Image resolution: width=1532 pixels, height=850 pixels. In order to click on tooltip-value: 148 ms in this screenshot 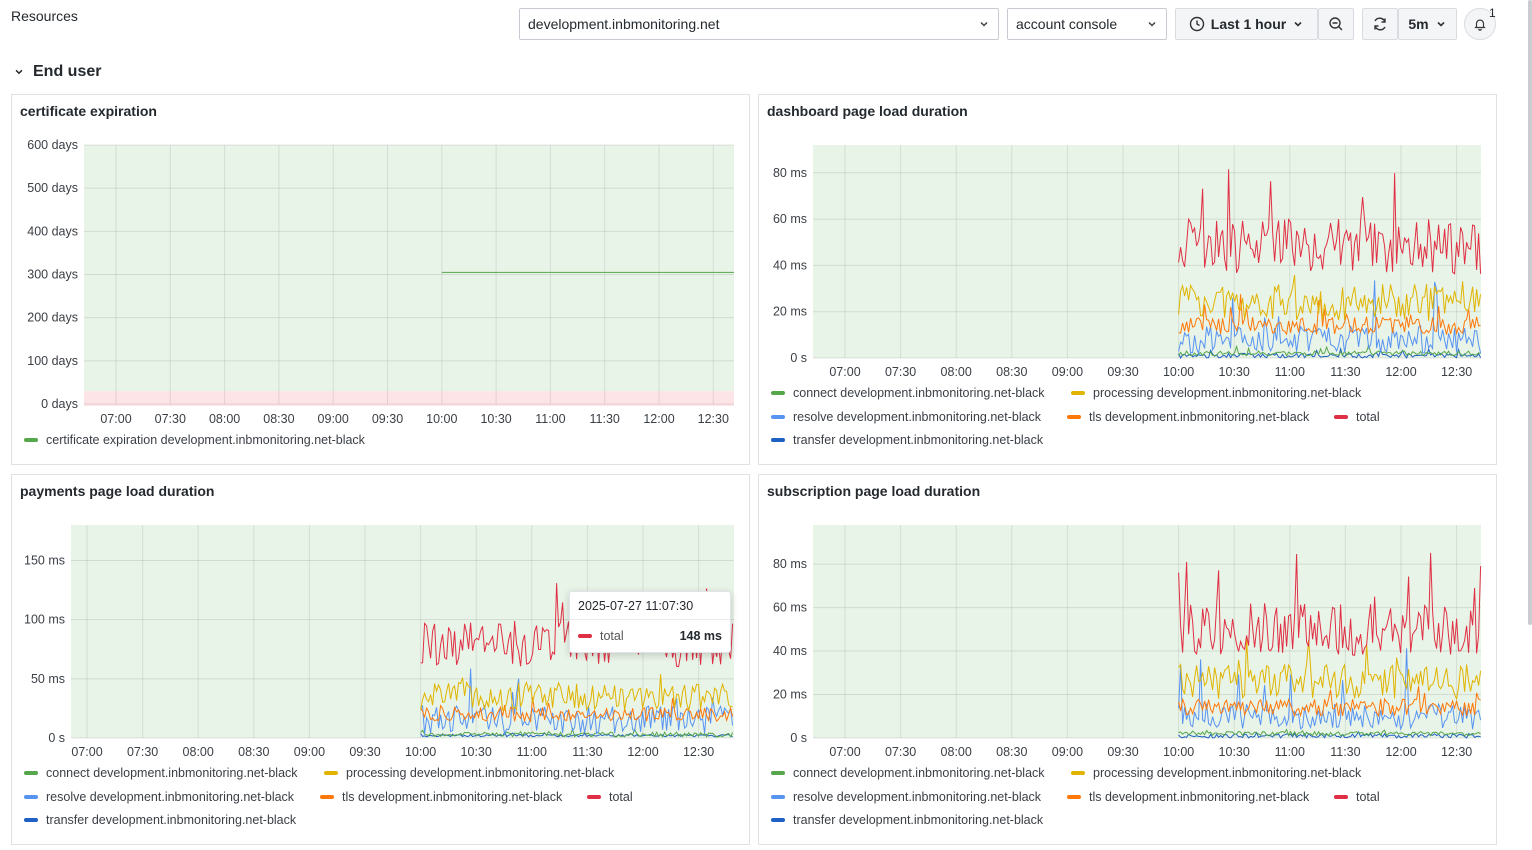, I will do `click(700, 636)`.